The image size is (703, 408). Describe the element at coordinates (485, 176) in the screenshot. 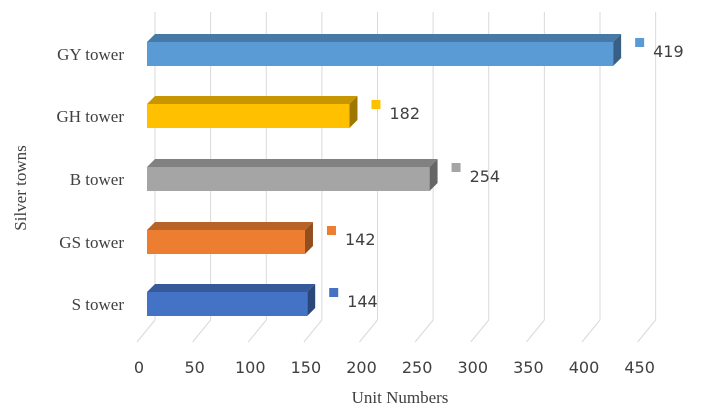

I see `data-label: 254` at that location.